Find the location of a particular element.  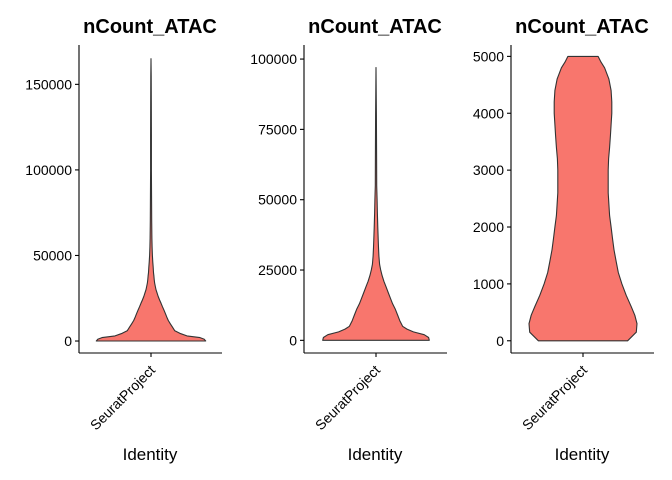

y-tick-label: 75000 is located at coordinates (277, 129).